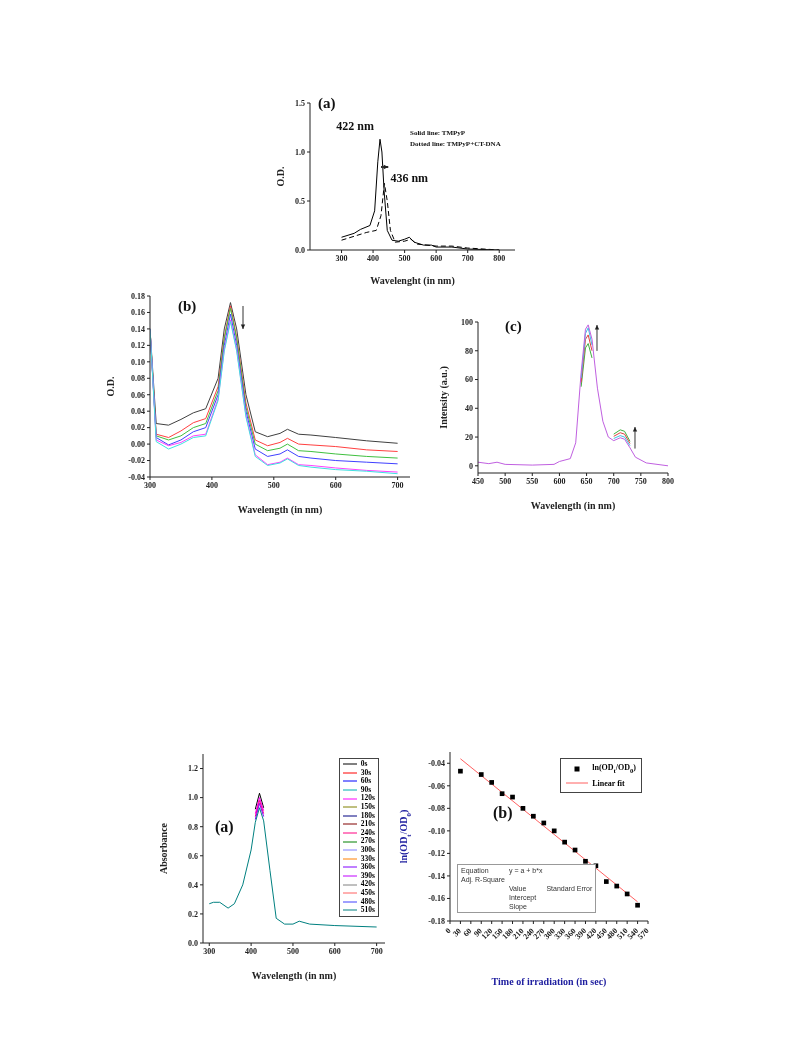  I want to click on y-tick-label: 0.08, so click(138, 379).